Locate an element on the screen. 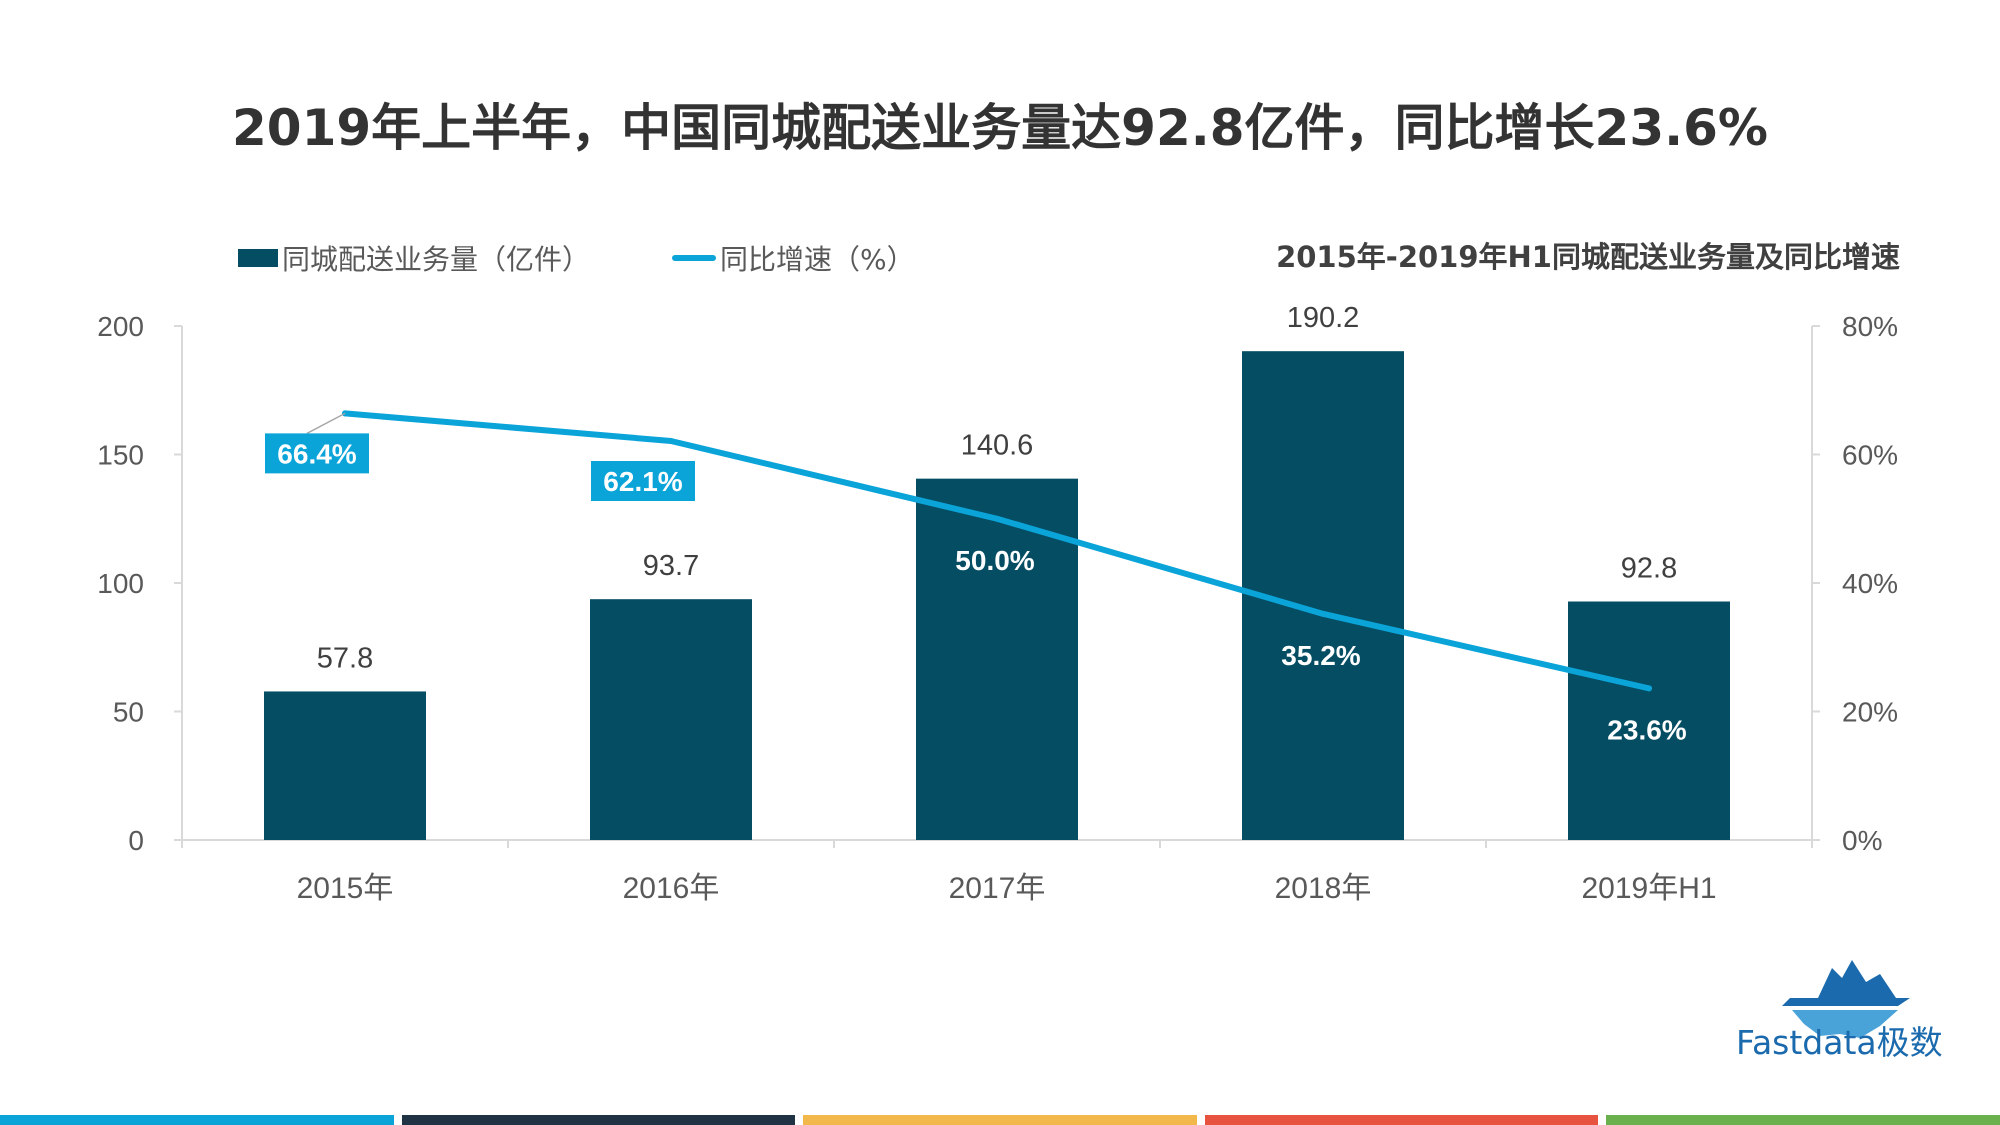  line-value-label: 66.4% is located at coordinates (316, 453).